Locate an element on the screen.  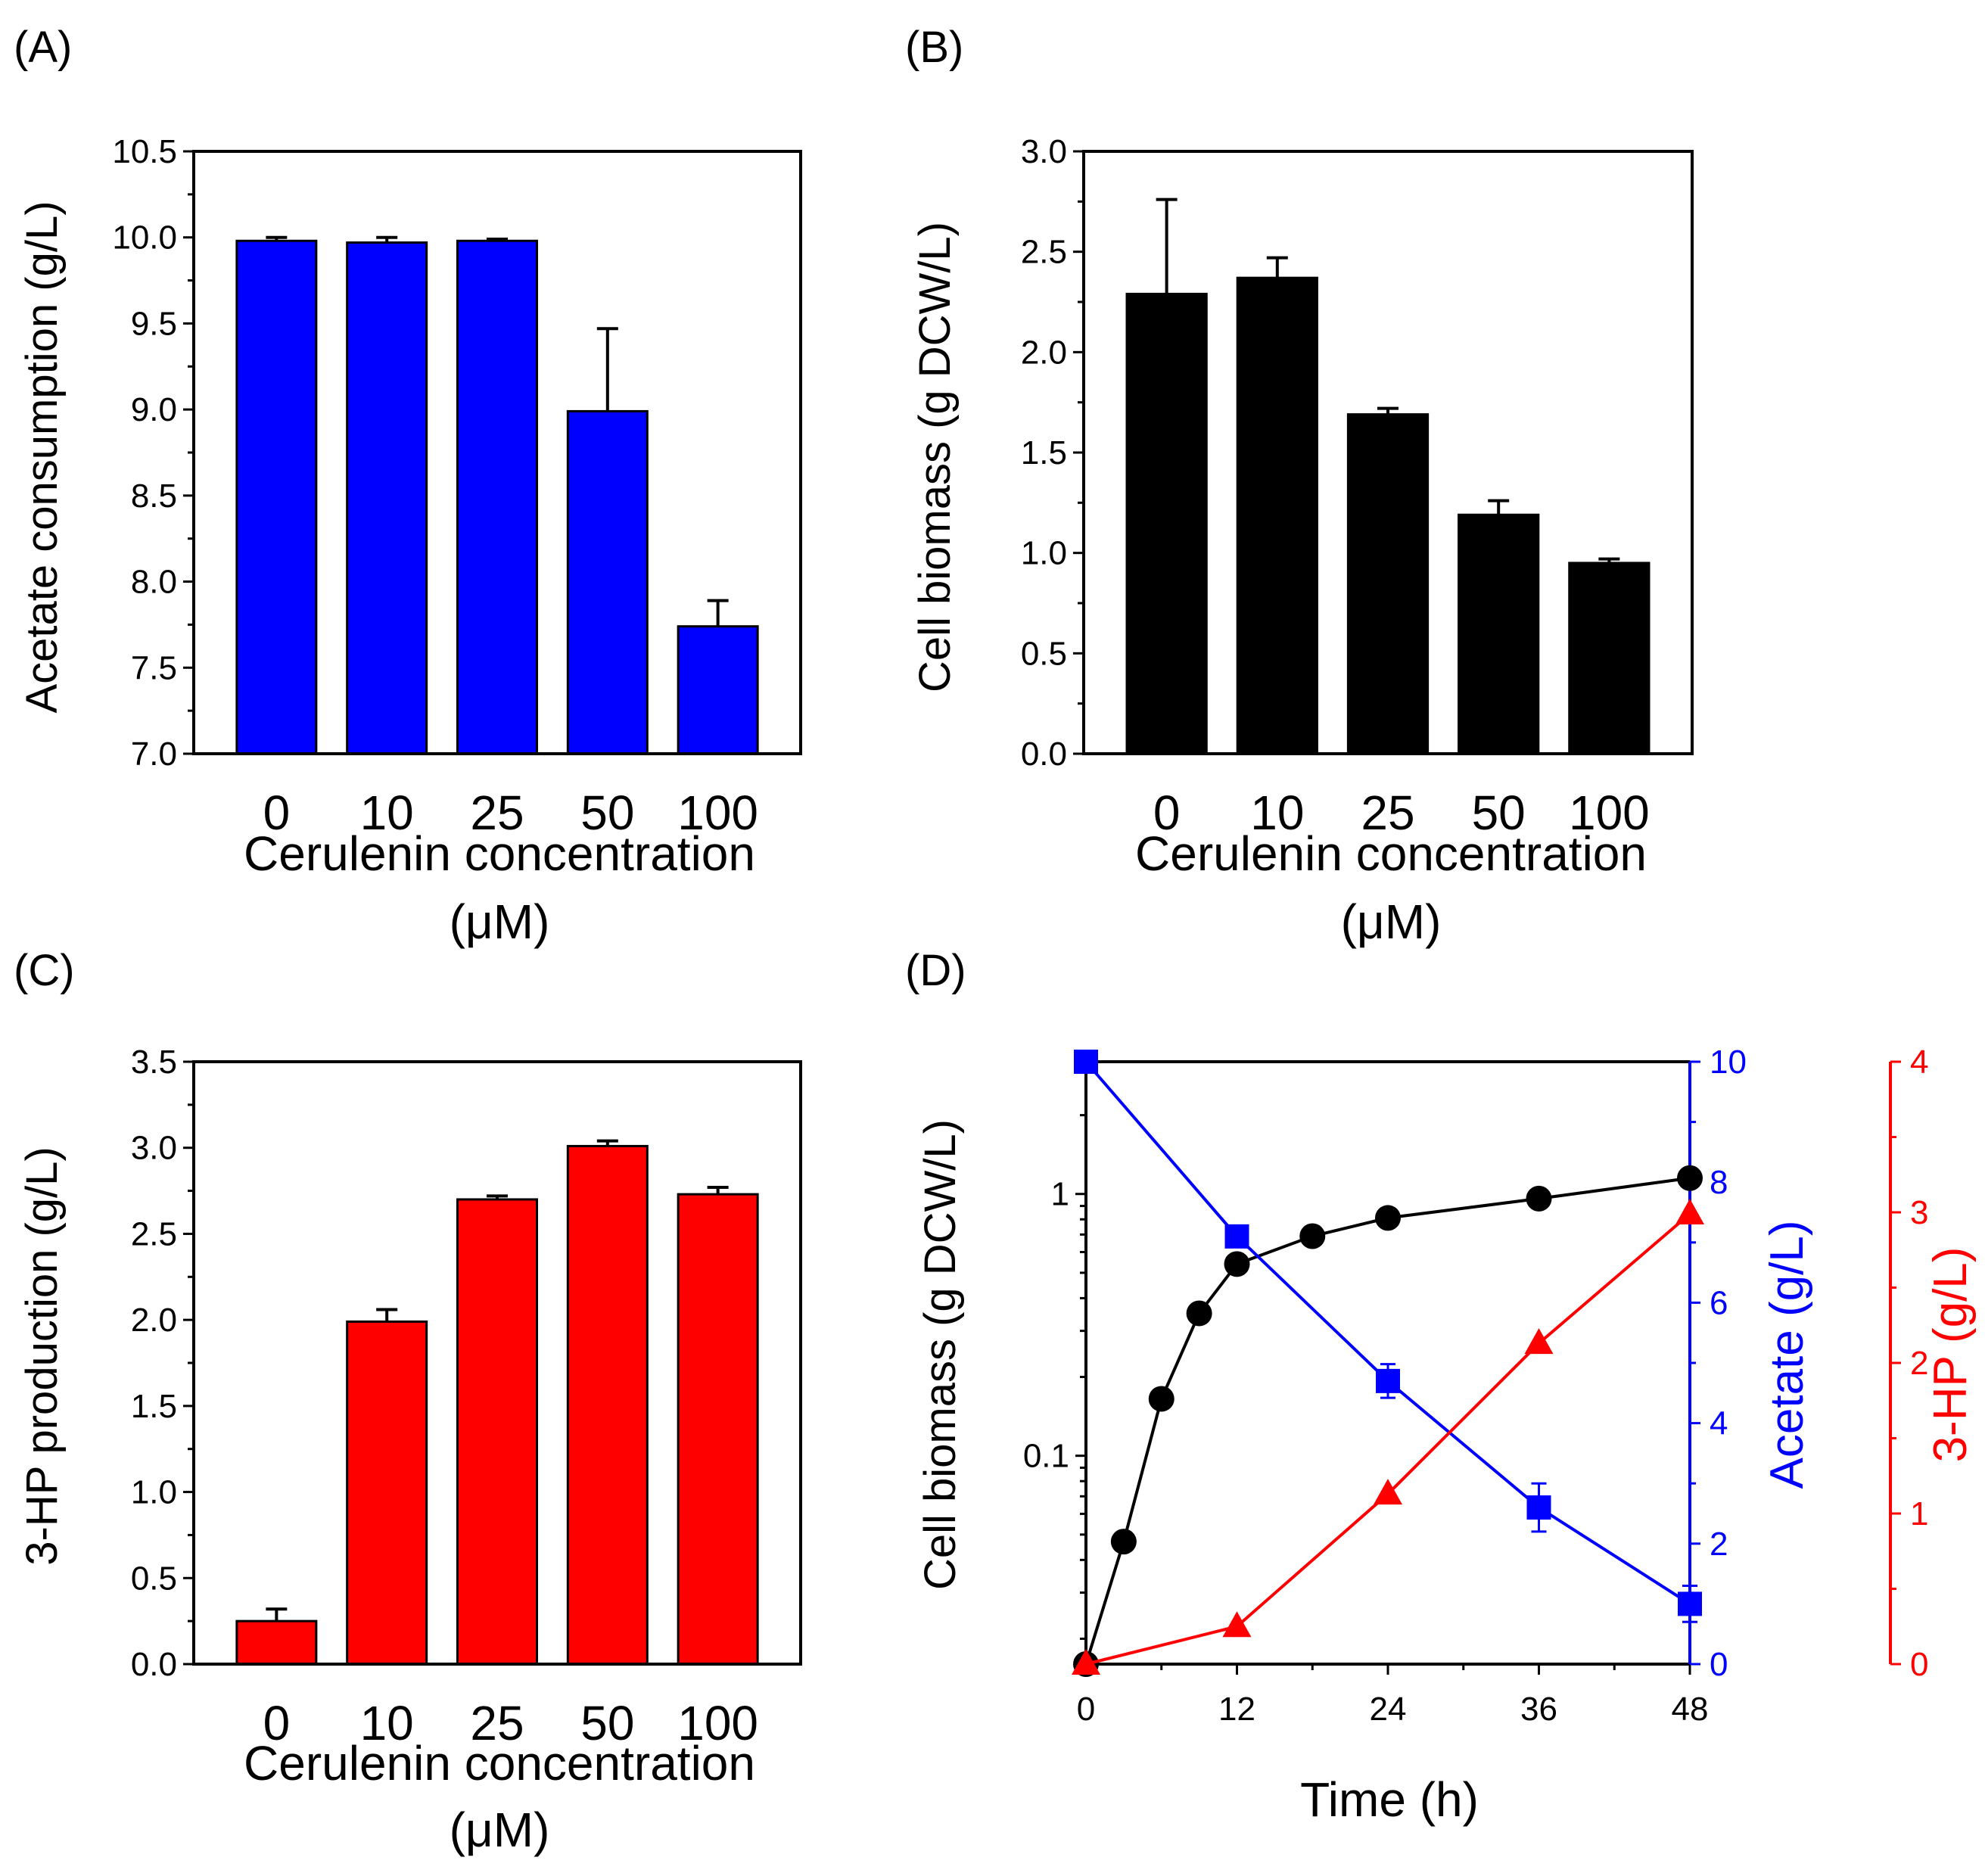
panel-c-x-tick-label: 0 is located at coordinates (277, 1723).